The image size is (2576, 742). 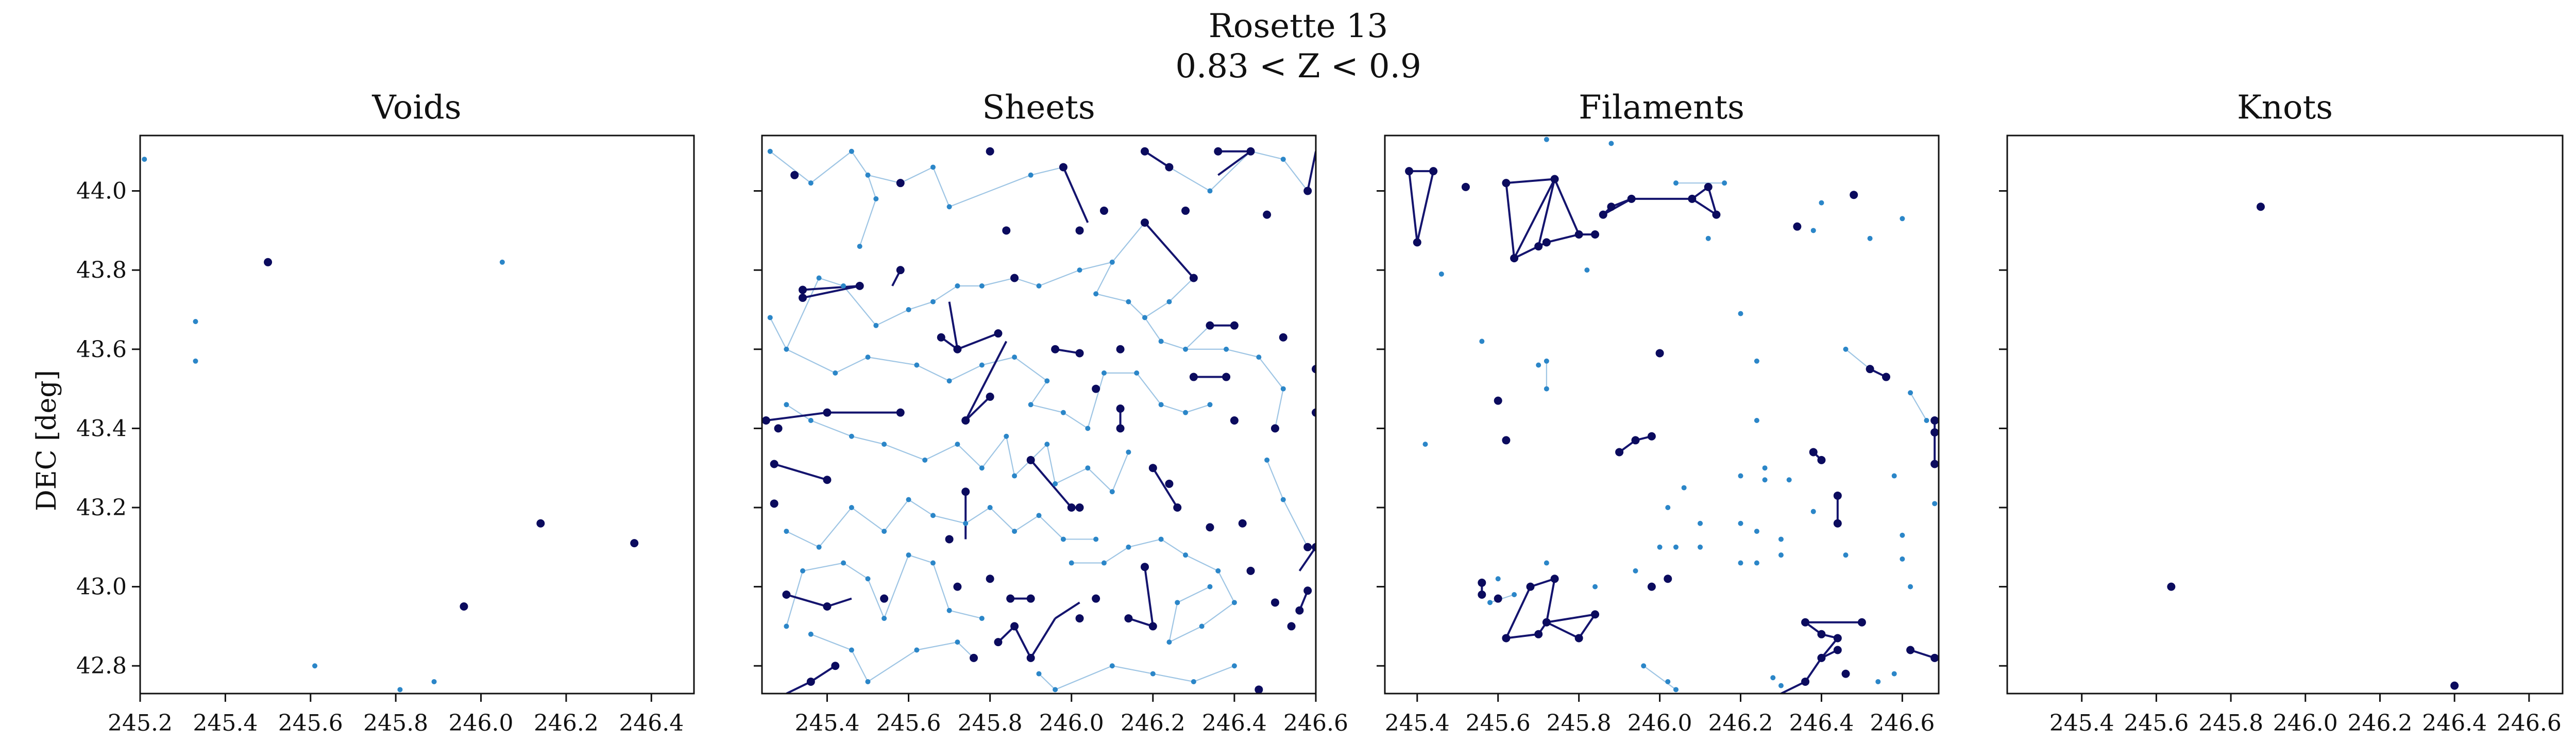 I want to click on x-tick-label: 245.4, so click(x=1417, y=723).